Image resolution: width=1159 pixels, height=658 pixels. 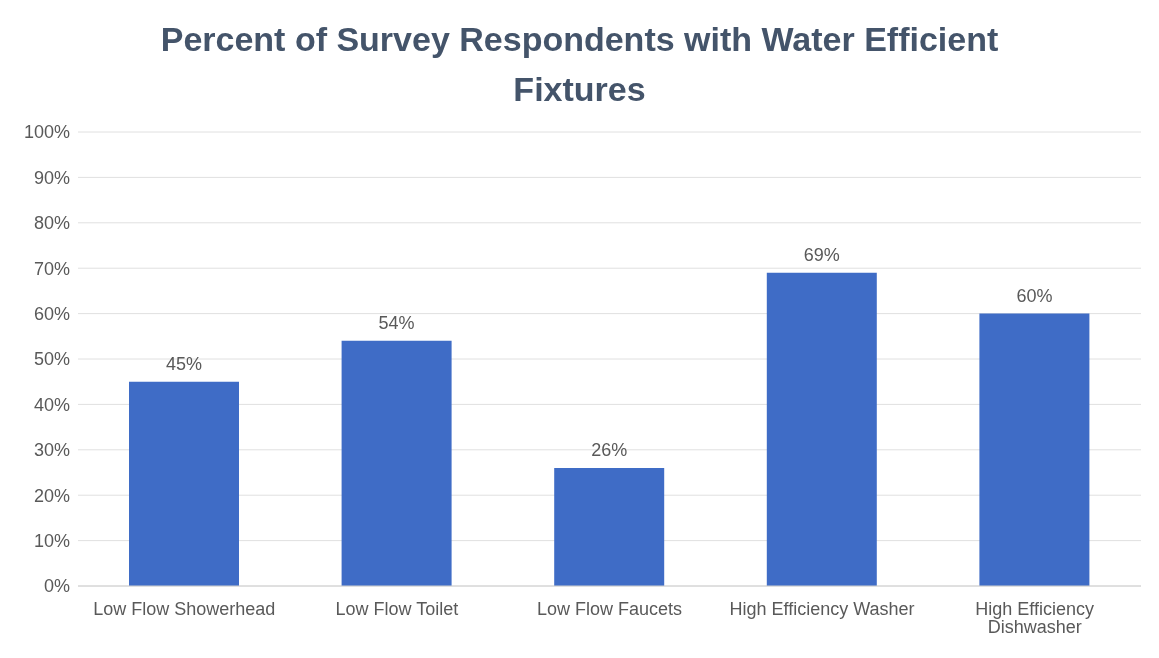 What do you see at coordinates (609, 608) in the screenshot?
I see `x-tick-label: Low Flow Faucets` at bounding box center [609, 608].